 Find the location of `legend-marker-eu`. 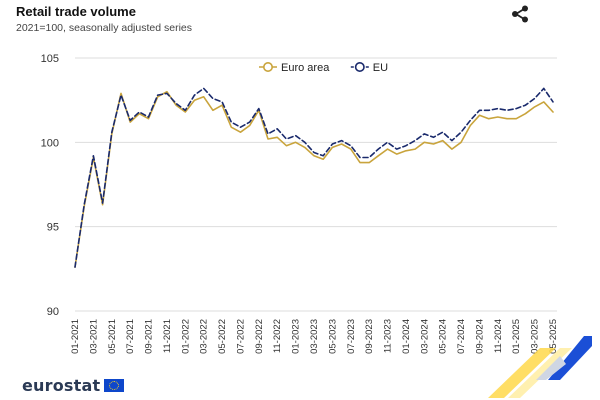

legend-marker-eu is located at coordinates (359, 66).